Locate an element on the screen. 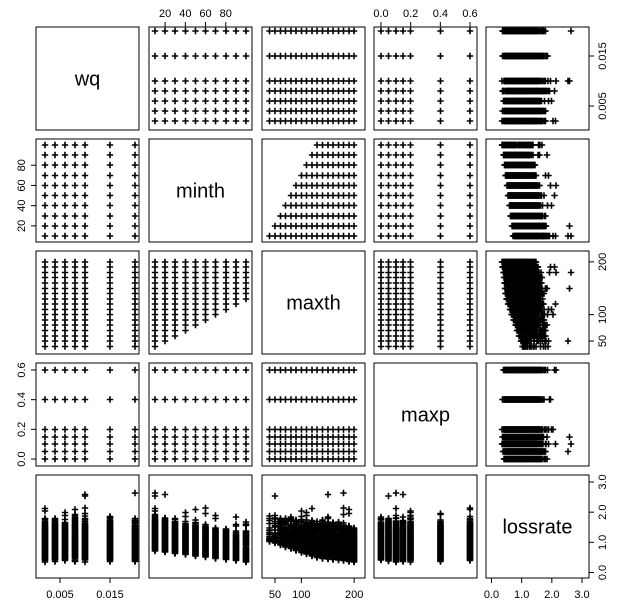 This screenshot has height=614, width=624. points-wq-vs-lossrate is located at coordinates (536, 76).